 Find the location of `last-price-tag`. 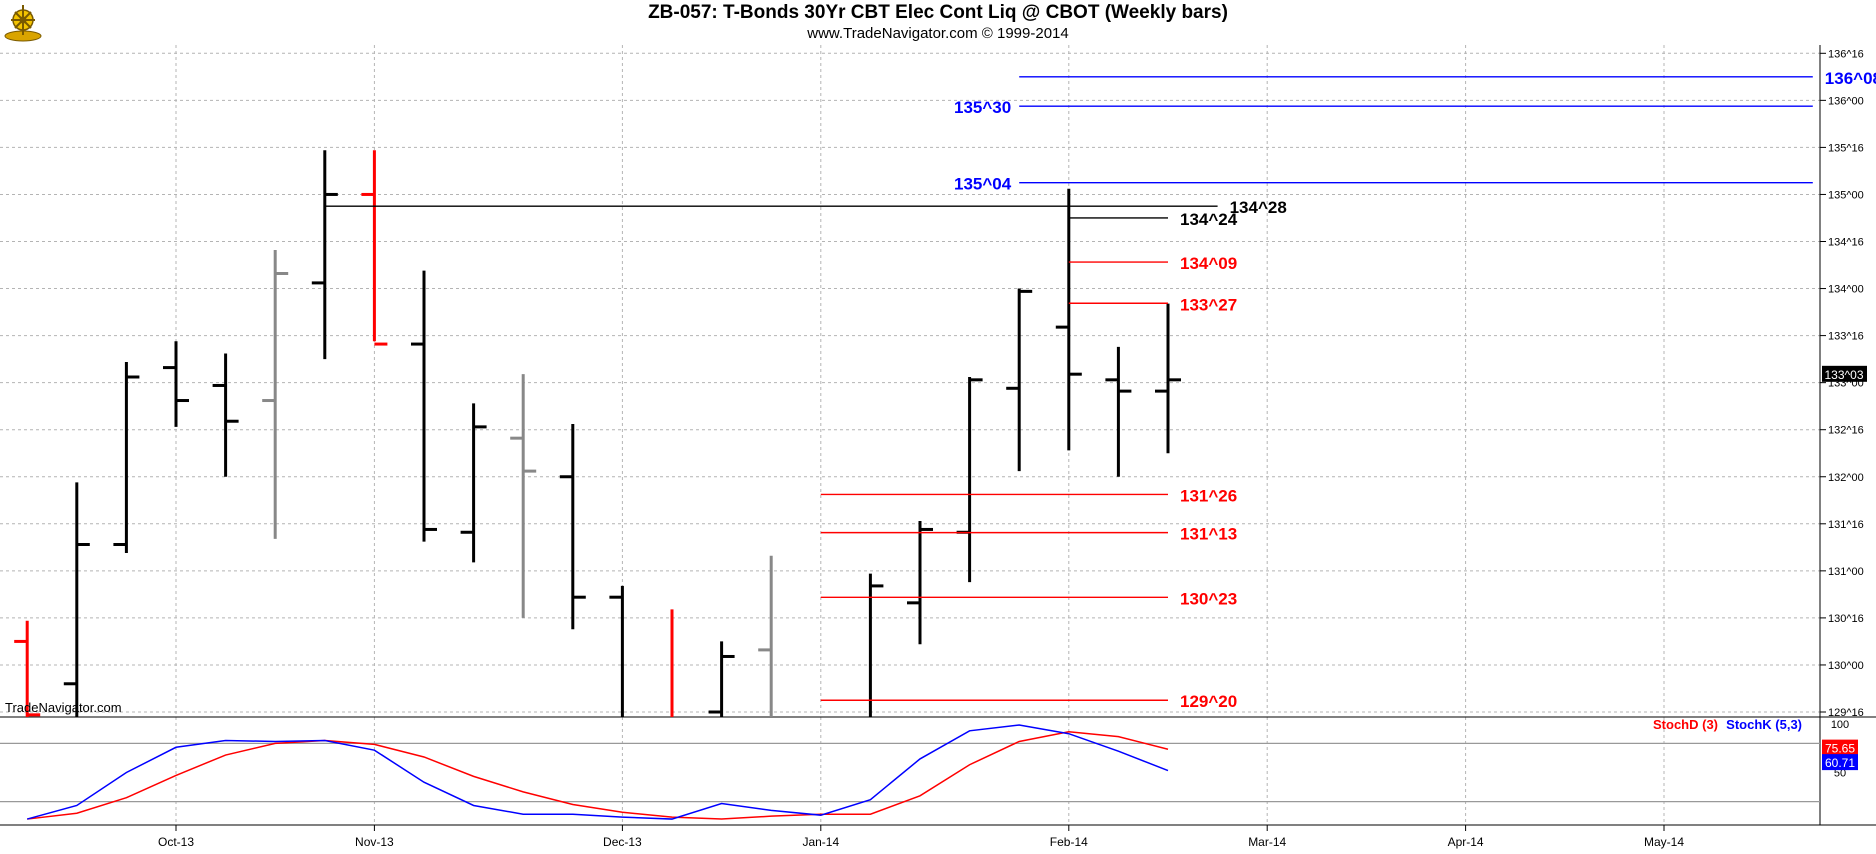

last-price-tag is located at coordinates (1844, 373).